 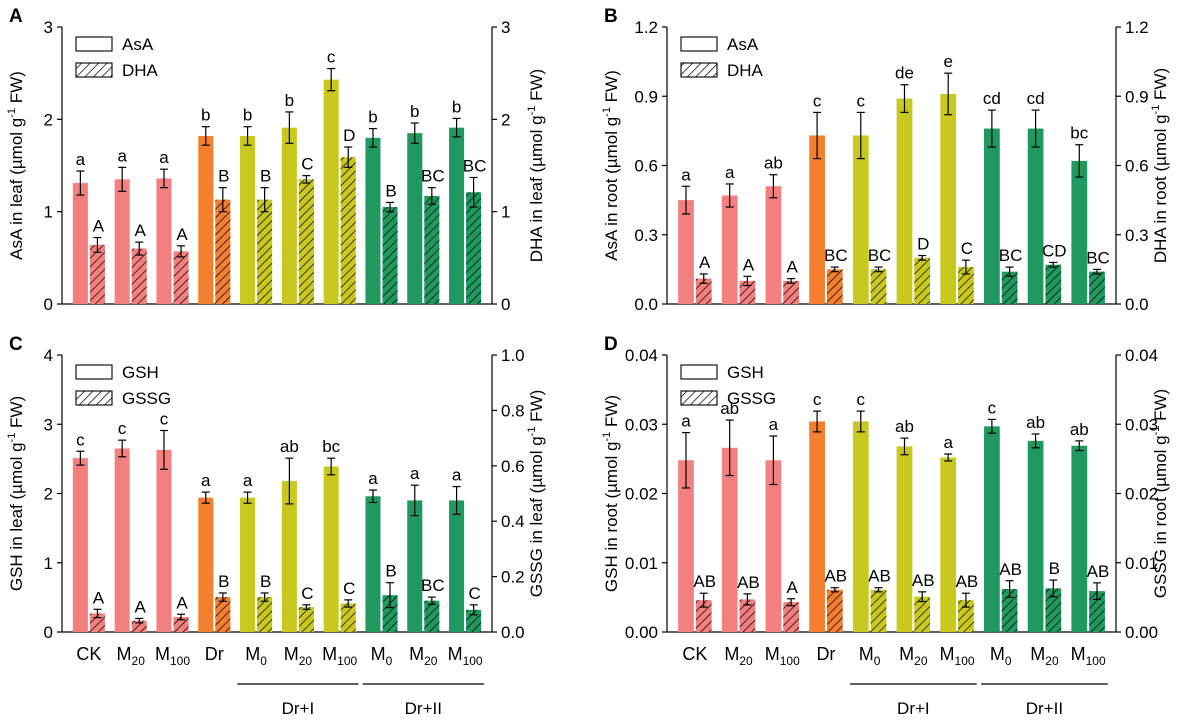 What do you see at coordinates (1141, 424) in the screenshot?
I see `y-tick-label-right: 0.03` at bounding box center [1141, 424].